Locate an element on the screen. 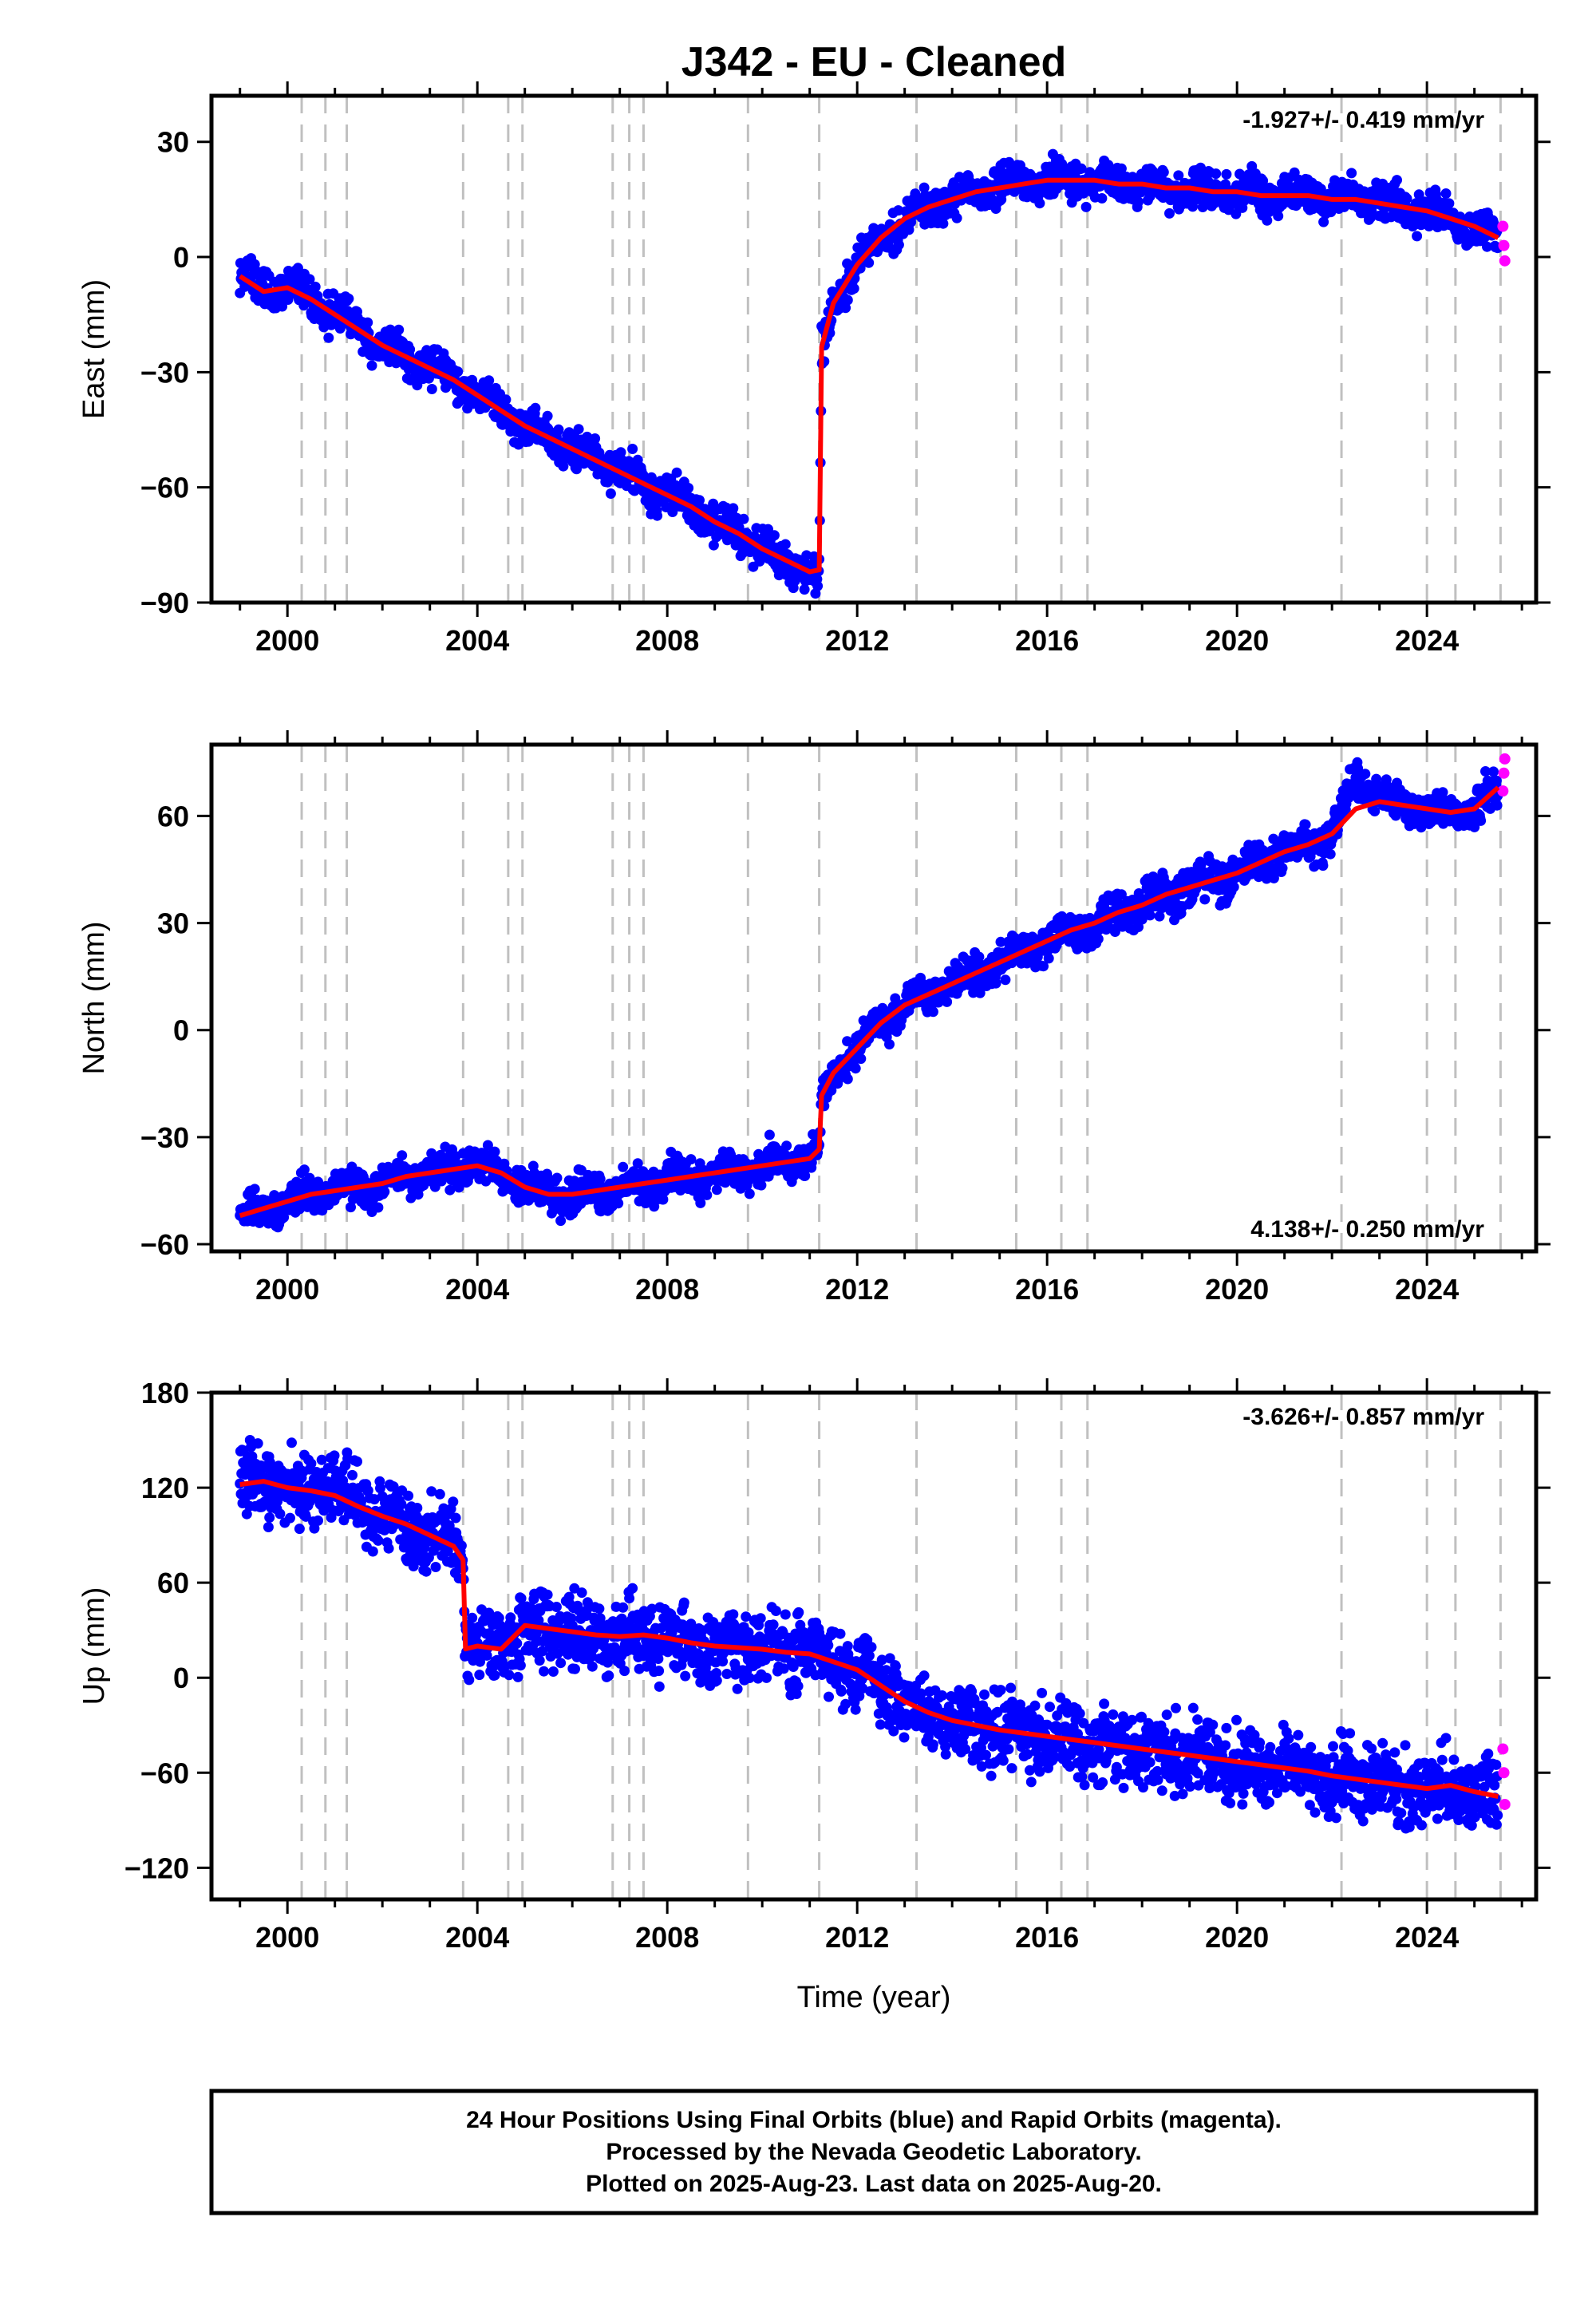  y-tick-label: −90 is located at coordinates (164, 603).